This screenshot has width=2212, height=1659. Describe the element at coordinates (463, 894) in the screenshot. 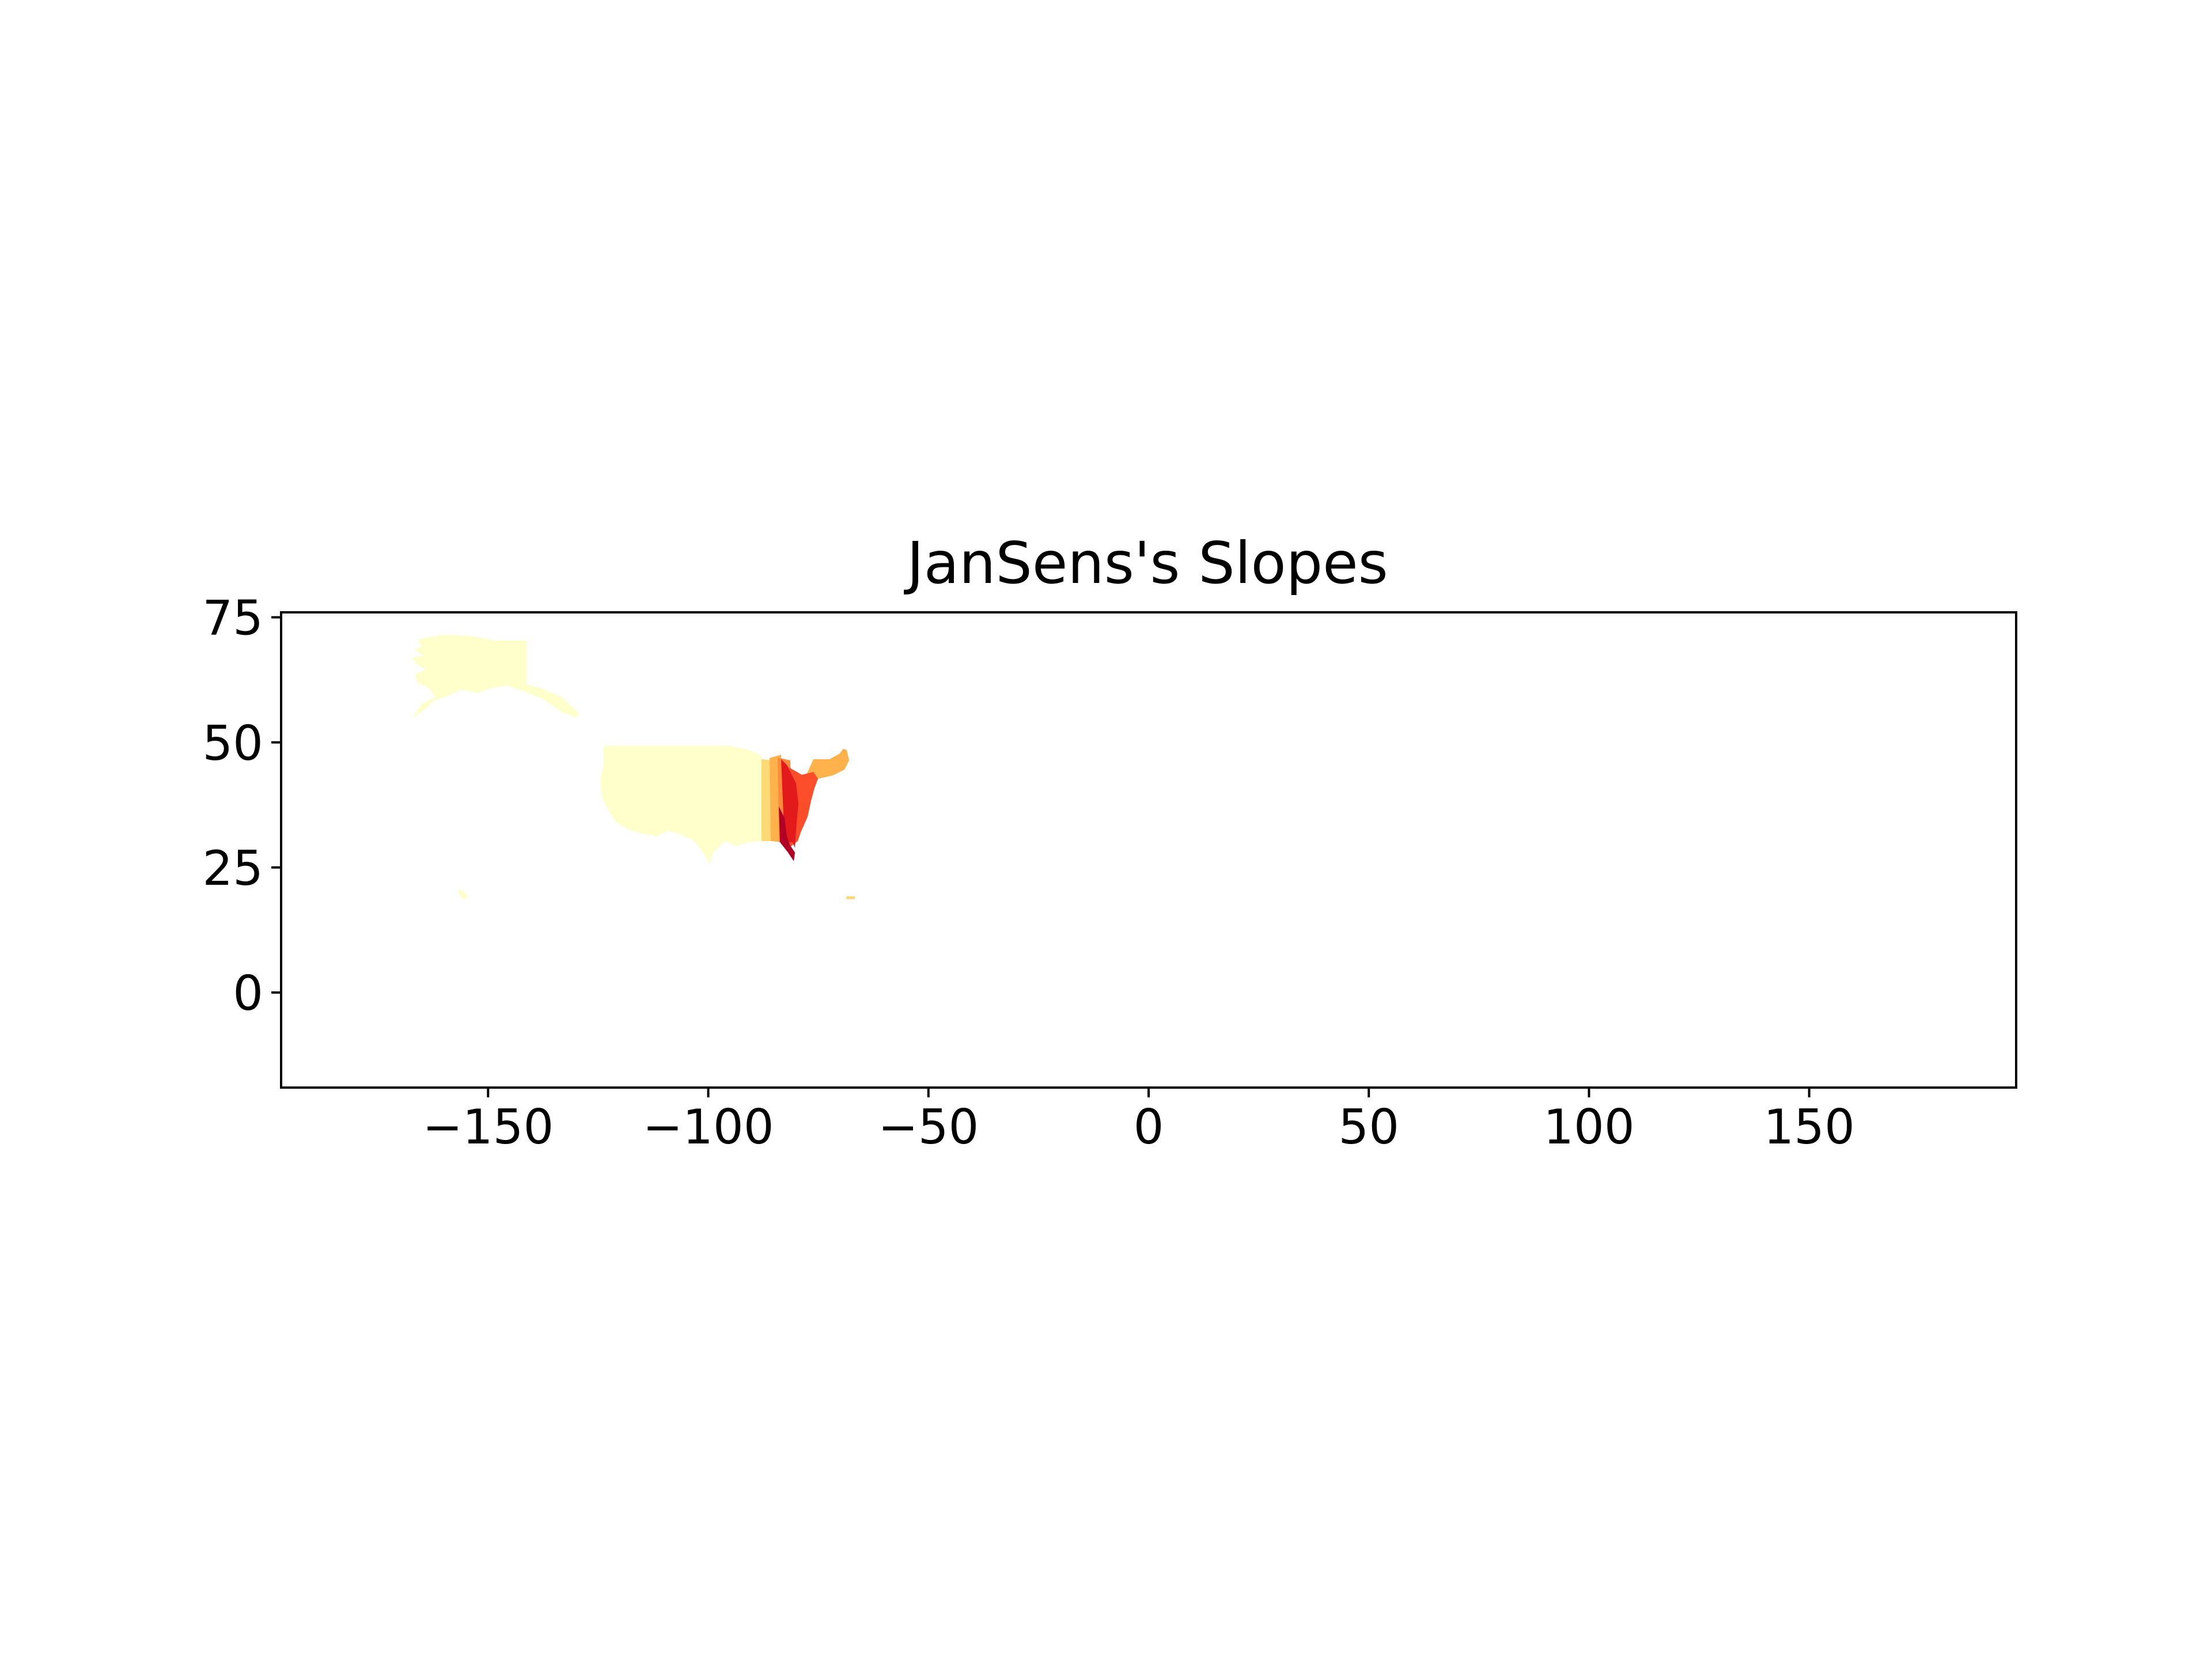

I see `region-hawaii` at that location.